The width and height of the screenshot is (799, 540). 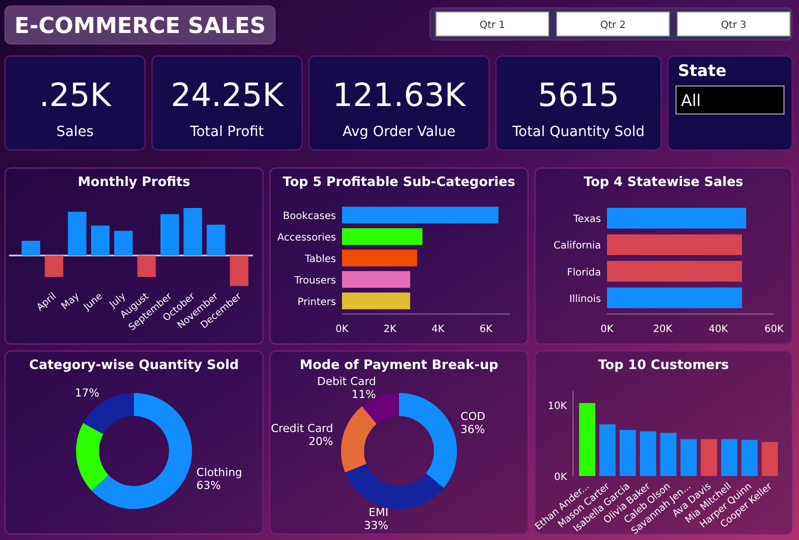 I want to click on text: 24.25K, so click(x=227, y=95).